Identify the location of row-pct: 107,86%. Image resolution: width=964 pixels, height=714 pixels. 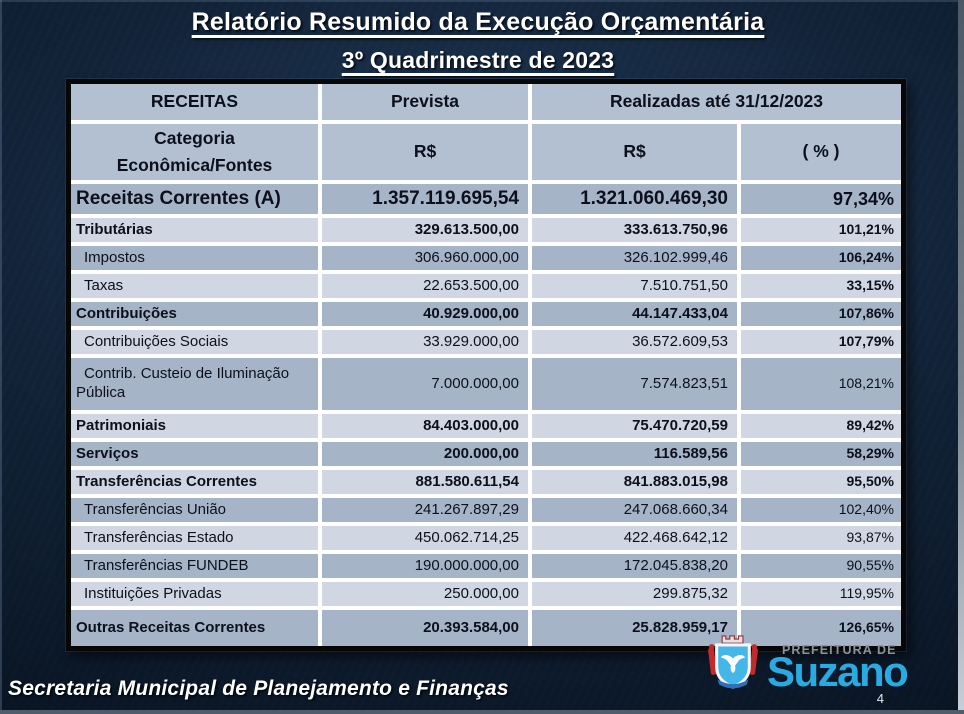
(821, 314).